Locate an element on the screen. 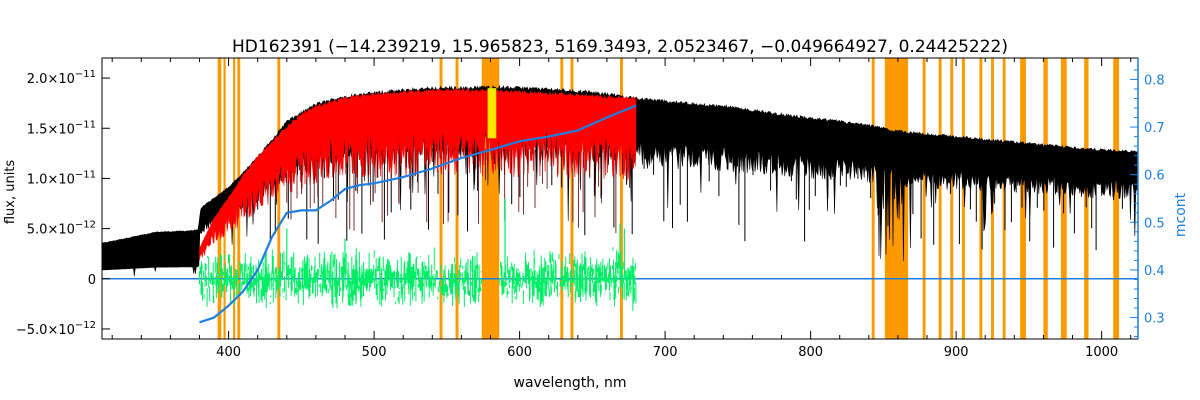 The image size is (1200, 400). x-tick-label-500: 500 is located at coordinates (374, 352).